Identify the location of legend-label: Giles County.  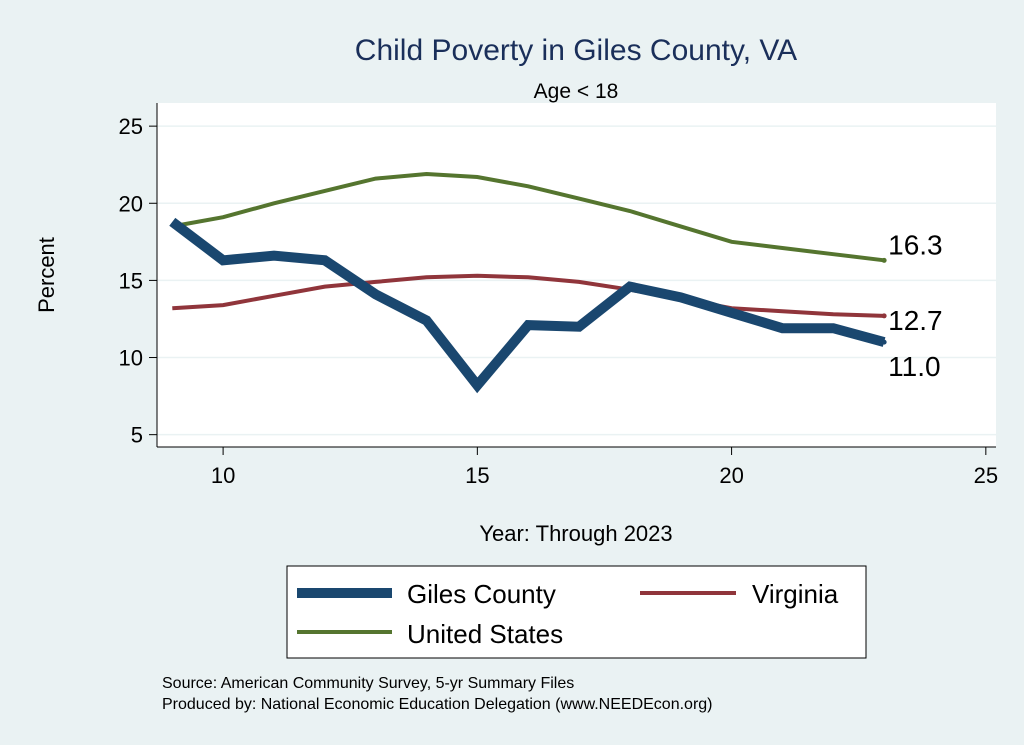
(481, 594).